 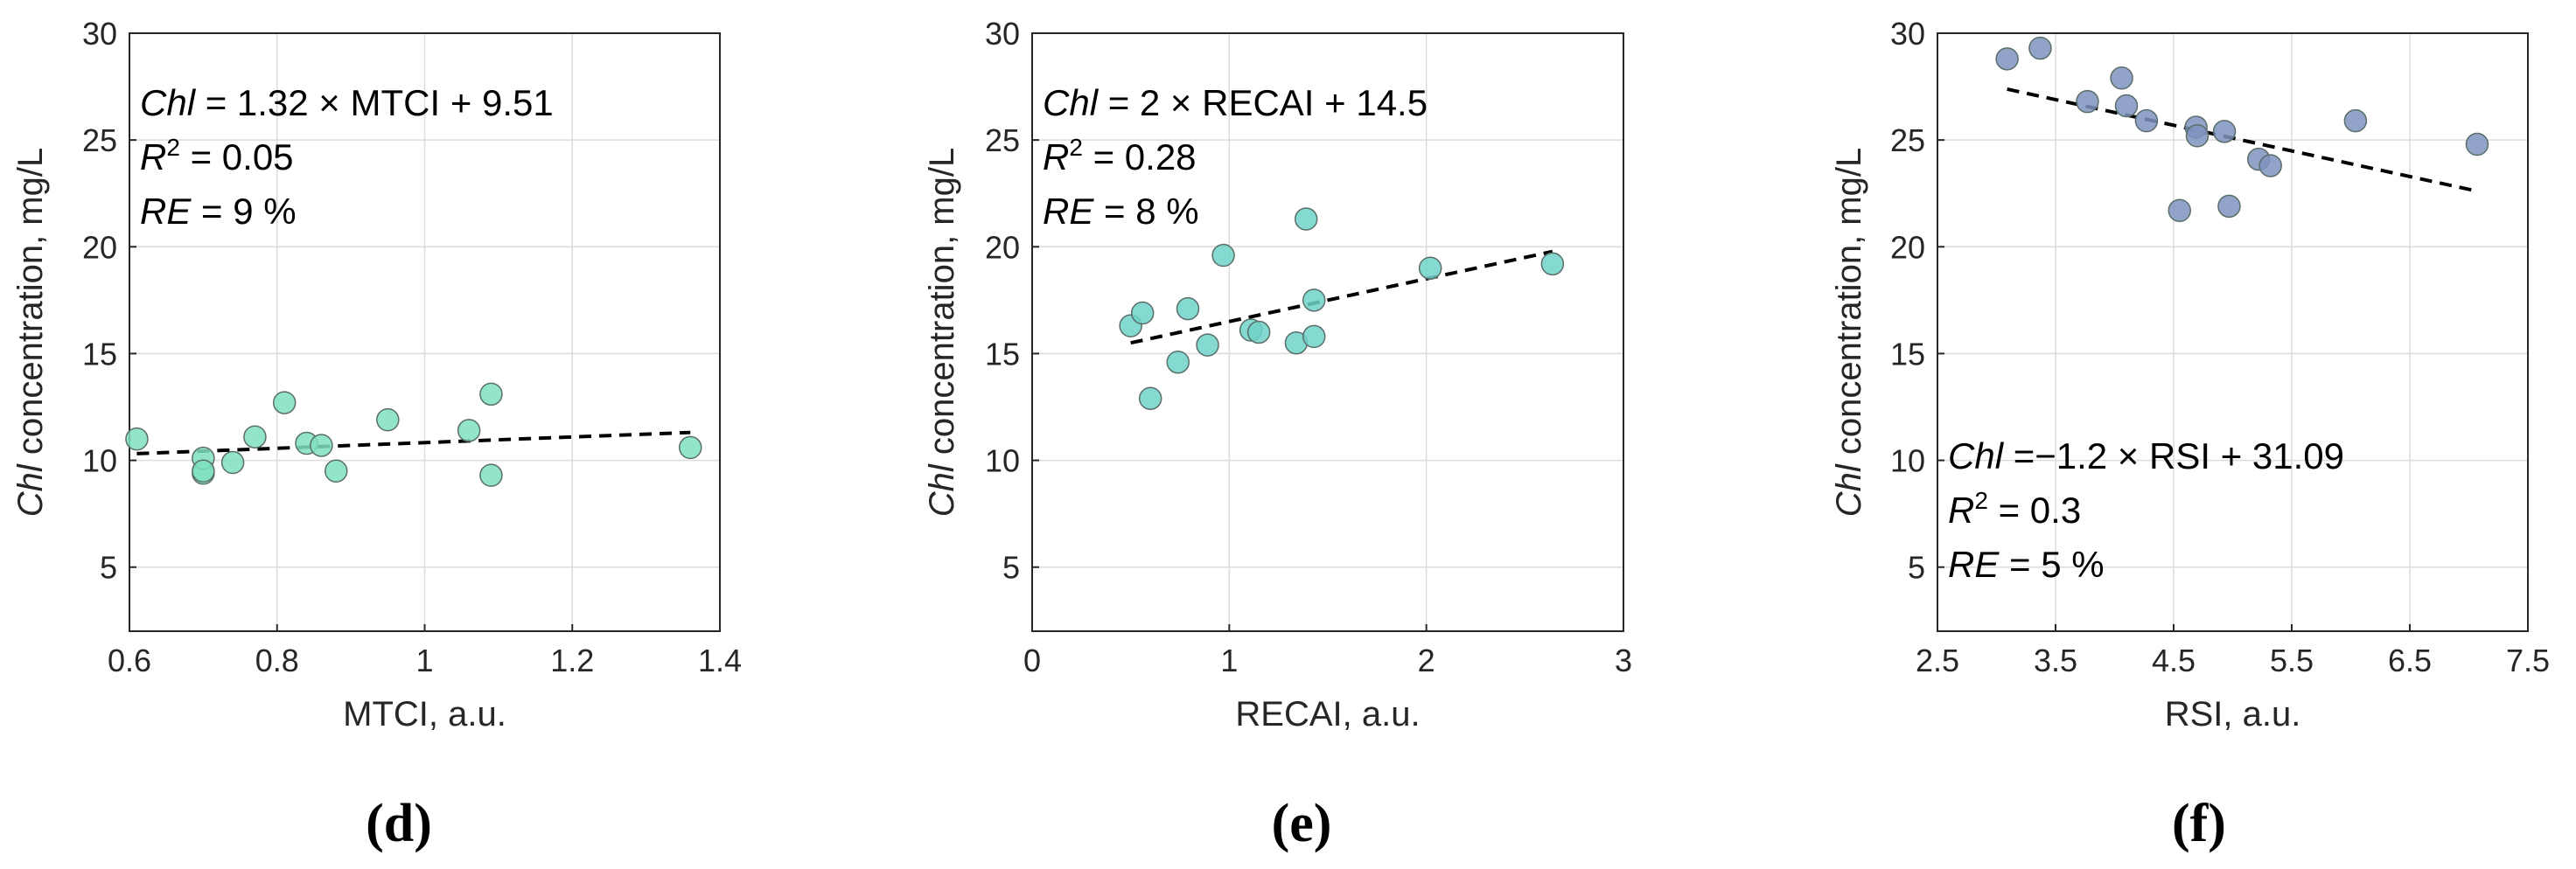 I want to click on chart-1-xtick-label-2: 1, so click(x=424, y=661).